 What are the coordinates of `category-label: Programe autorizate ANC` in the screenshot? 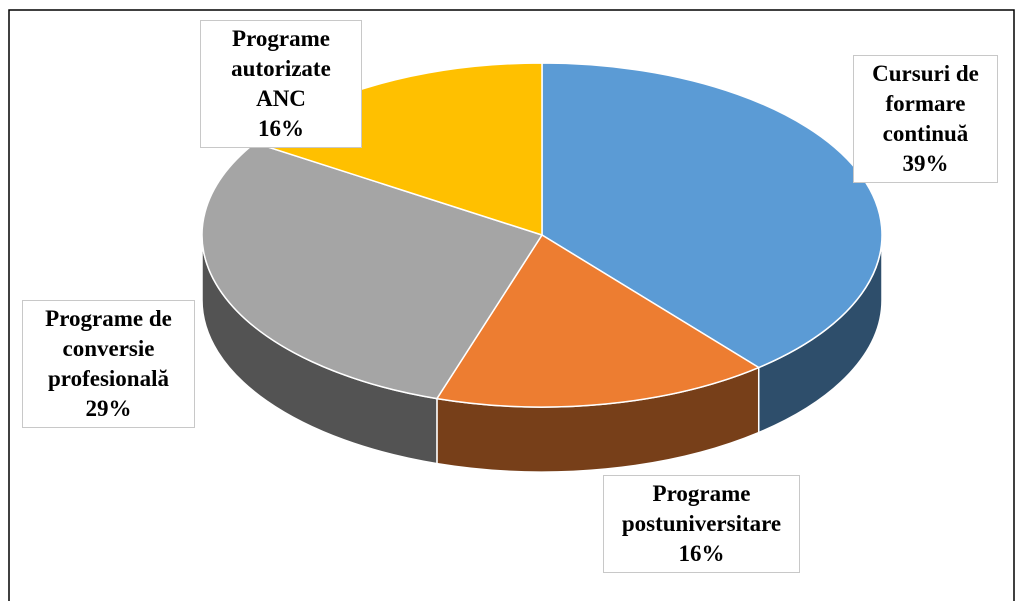 It's located at (281, 68).